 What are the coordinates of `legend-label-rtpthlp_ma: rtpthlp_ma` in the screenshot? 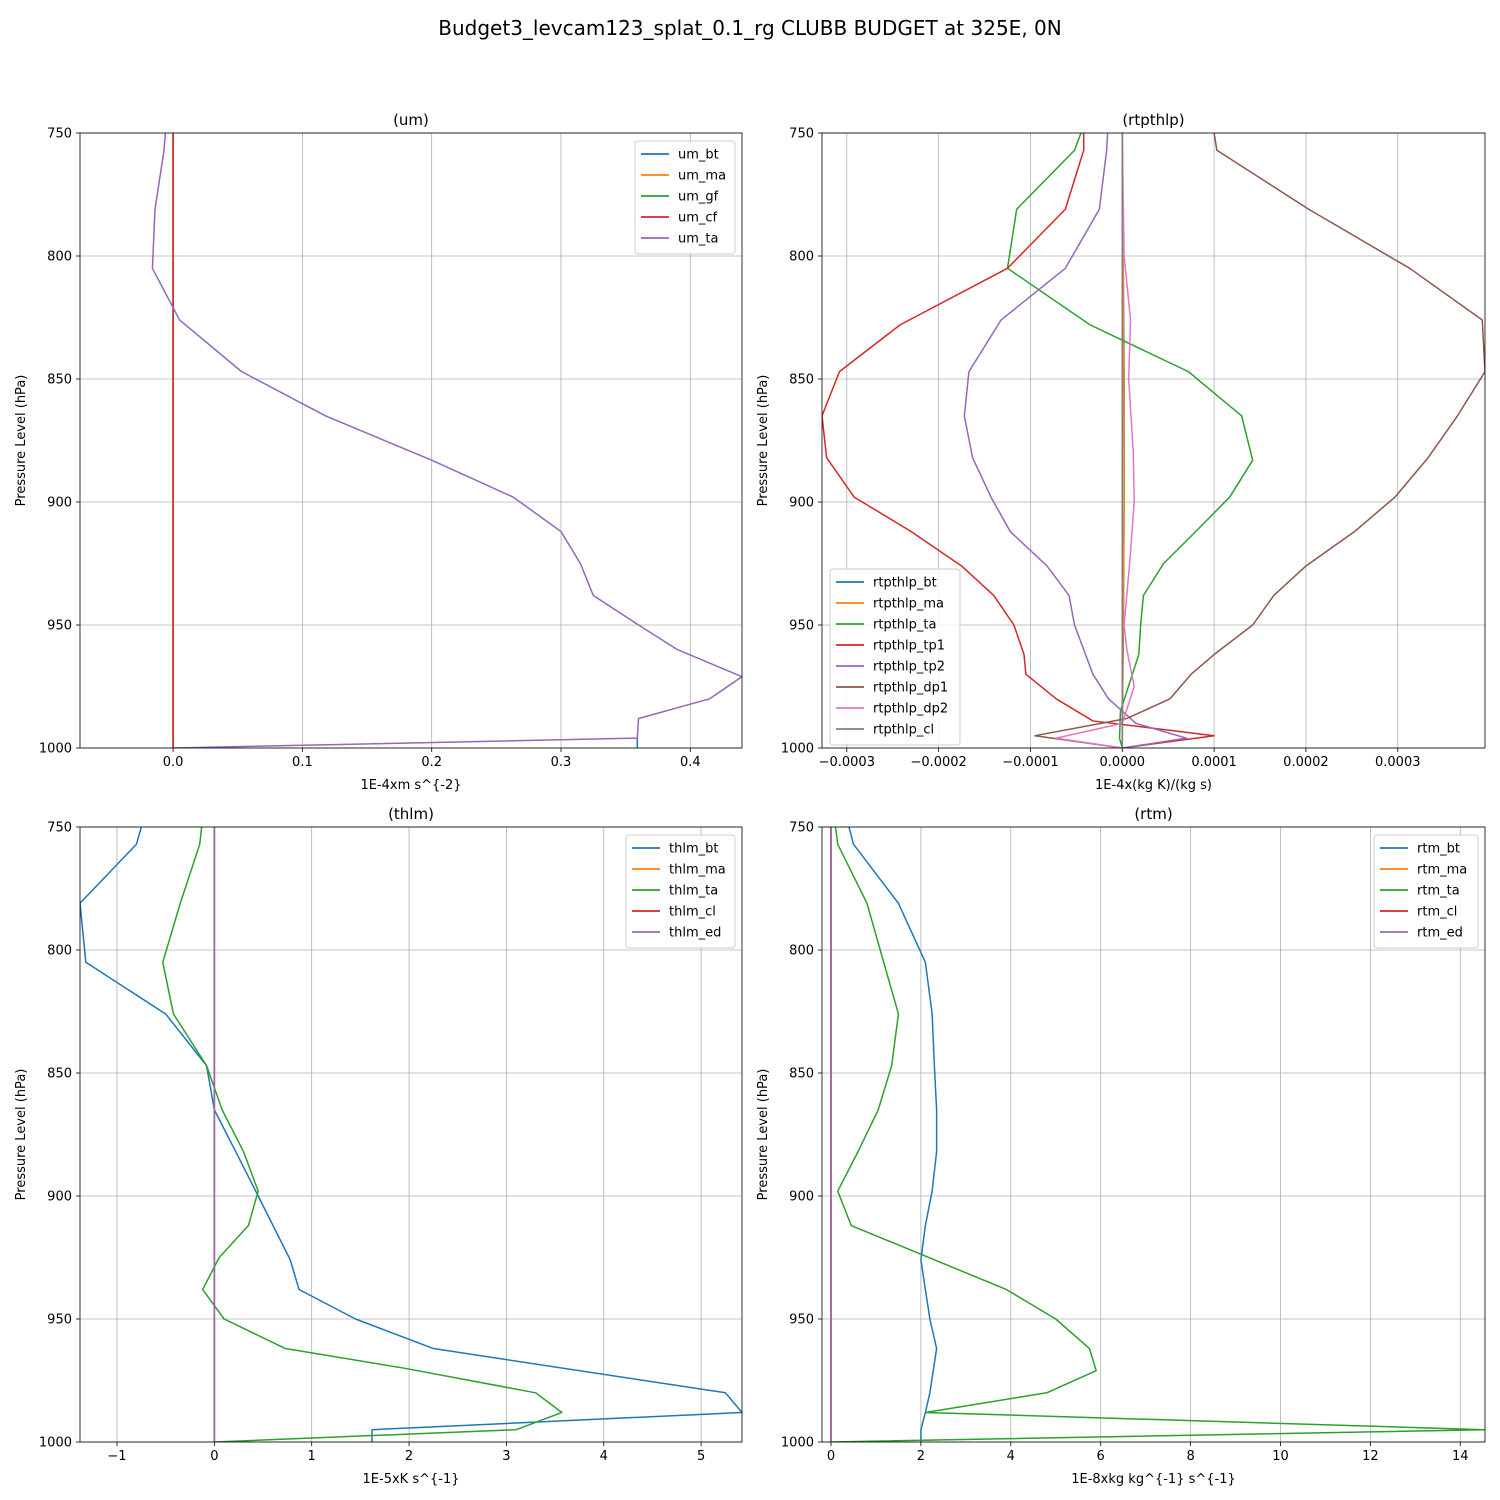 It's located at (908, 604).